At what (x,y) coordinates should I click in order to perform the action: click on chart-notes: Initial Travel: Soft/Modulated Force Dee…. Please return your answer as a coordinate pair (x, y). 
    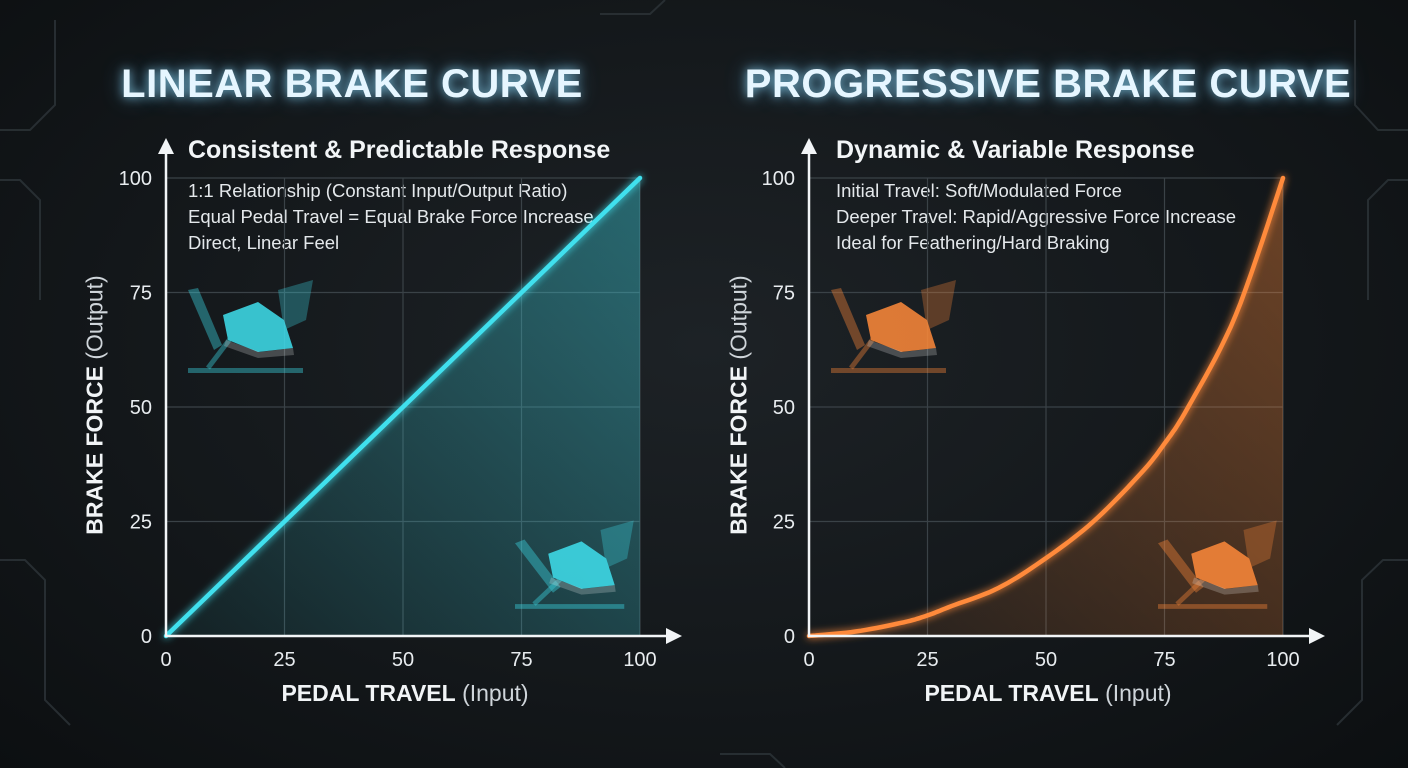
    Looking at the image, I should click on (1036, 217).